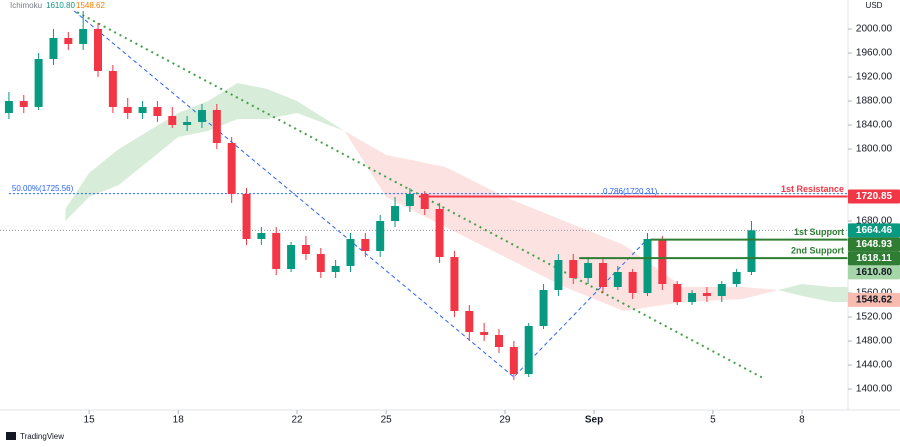 This screenshot has width=900, height=447. Describe the element at coordinates (874, 221) in the screenshot. I see `y-tick-label: 1680.00` at that location.